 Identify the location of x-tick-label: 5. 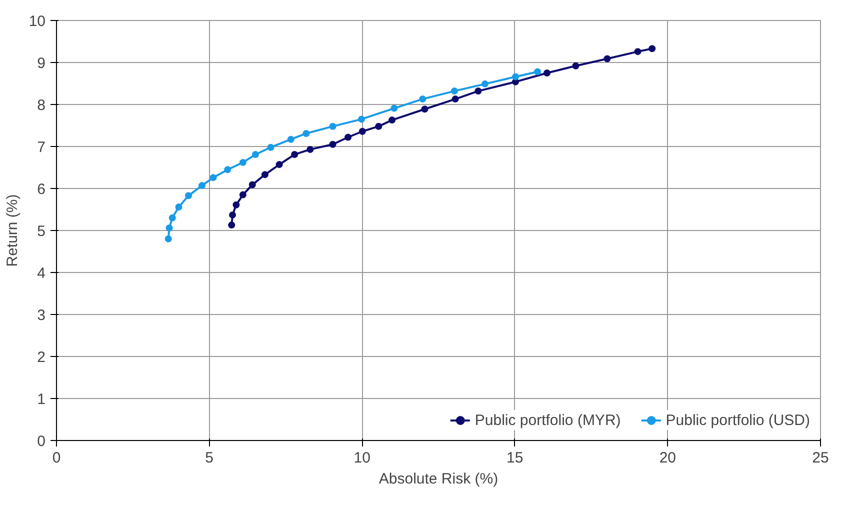
(209, 458).